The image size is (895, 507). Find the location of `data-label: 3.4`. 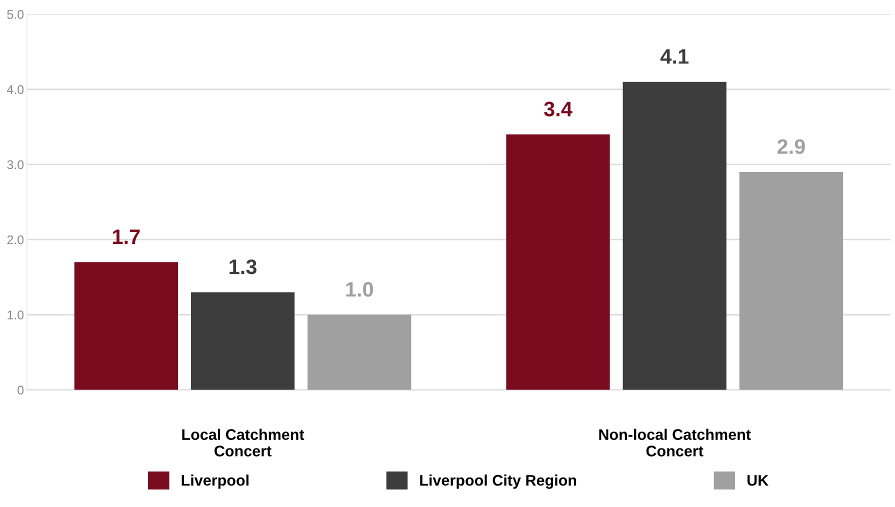

data-label: 3.4 is located at coordinates (558, 109).